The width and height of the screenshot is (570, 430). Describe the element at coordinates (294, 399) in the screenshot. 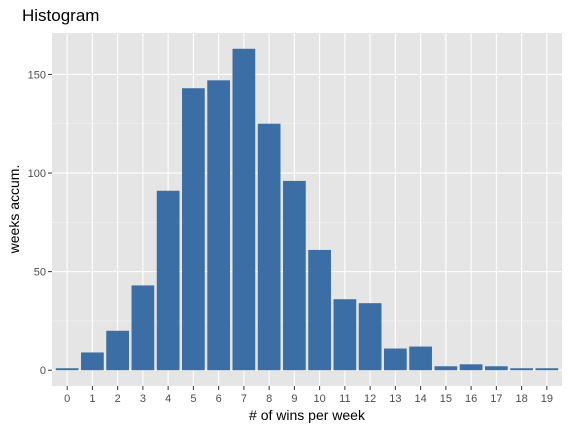

I see `x-tick-label: 9` at that location.